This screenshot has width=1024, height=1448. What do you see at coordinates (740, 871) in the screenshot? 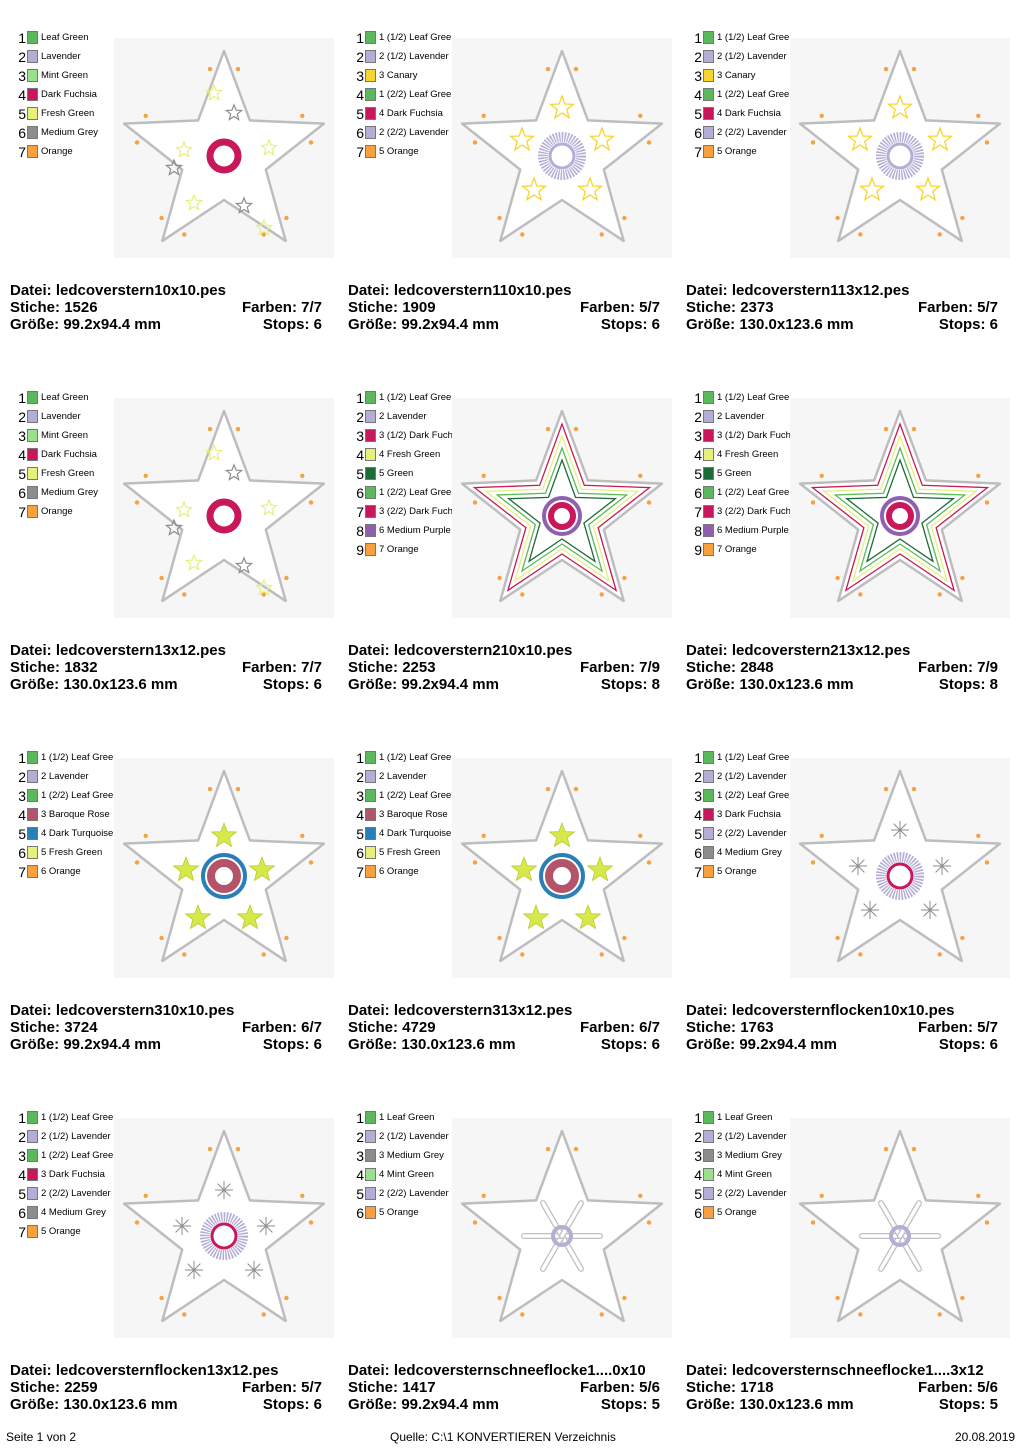
I see `palette-entry: 7 5 Orange` at bounding box center [740, 871].